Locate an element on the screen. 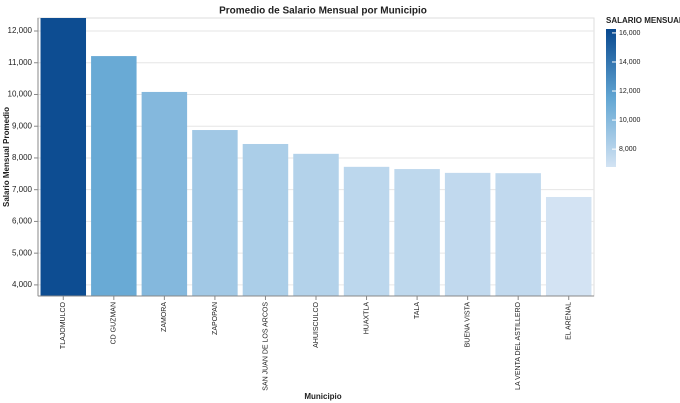 The height and width of the screenshot is (403, 680). x-tick-label: CD GUZMAN is located at coordinates (114, 323).